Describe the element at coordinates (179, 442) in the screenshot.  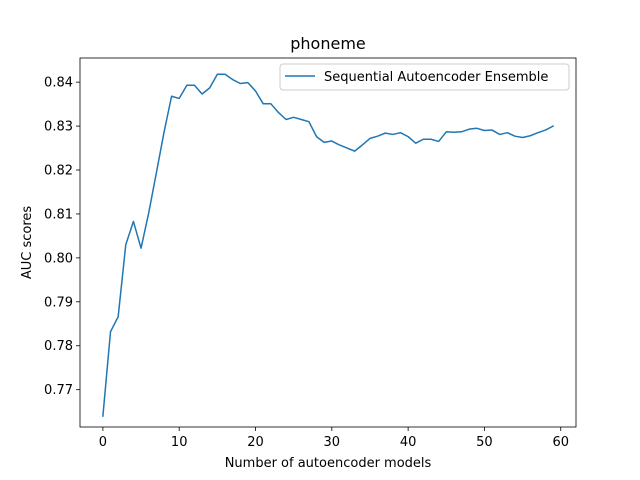
I see `x-tick-label: 10` at that location.